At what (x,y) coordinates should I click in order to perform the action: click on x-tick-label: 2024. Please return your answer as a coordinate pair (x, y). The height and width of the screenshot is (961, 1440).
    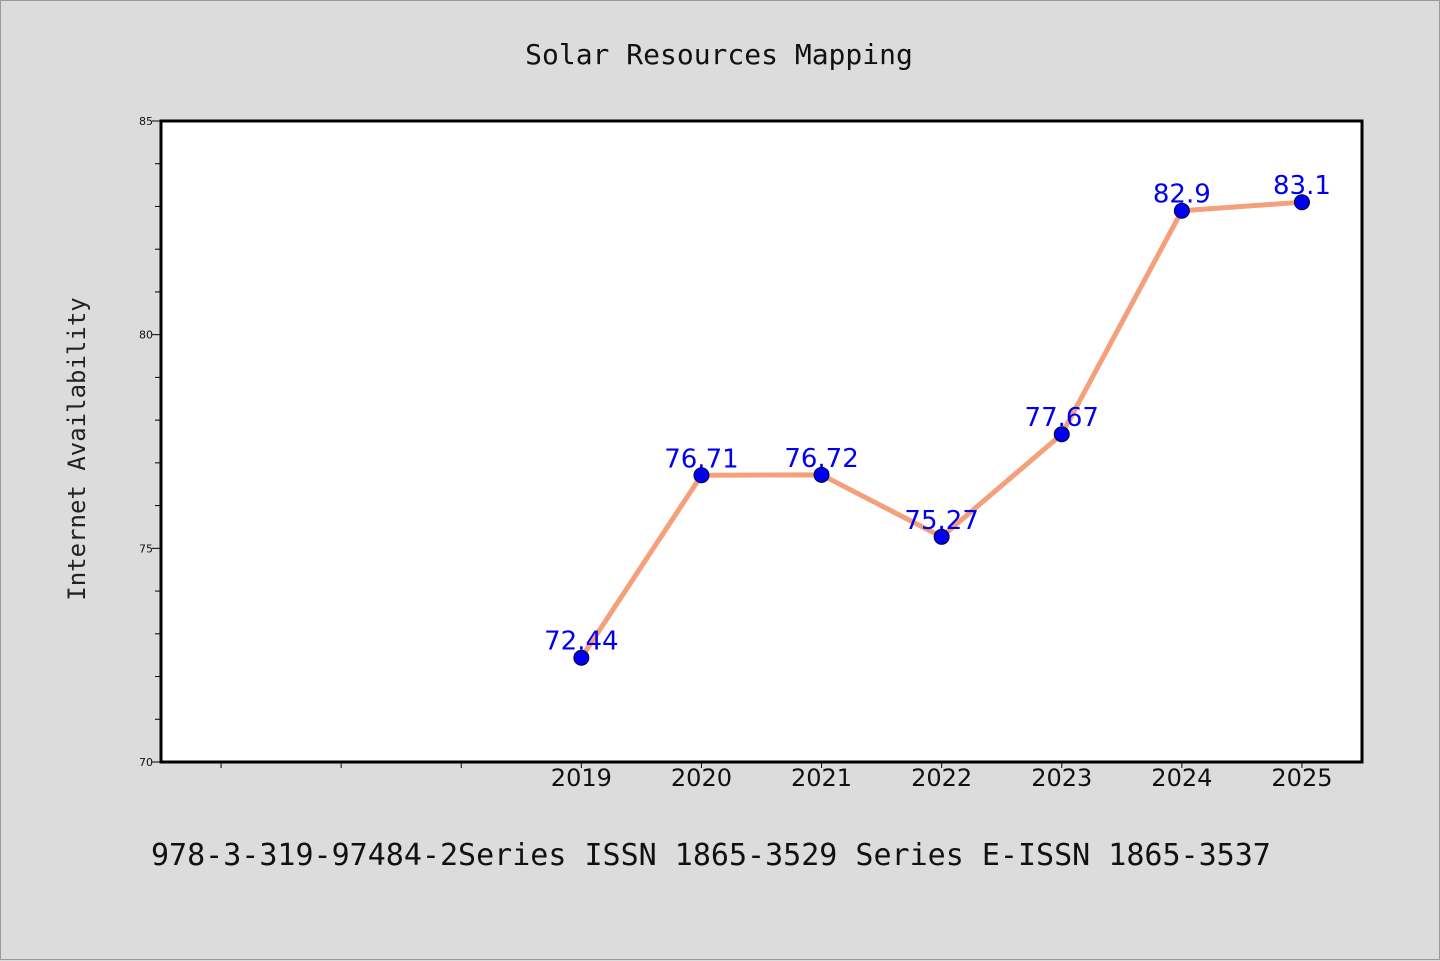
    Looking at the image, I should click on (1181, 778).